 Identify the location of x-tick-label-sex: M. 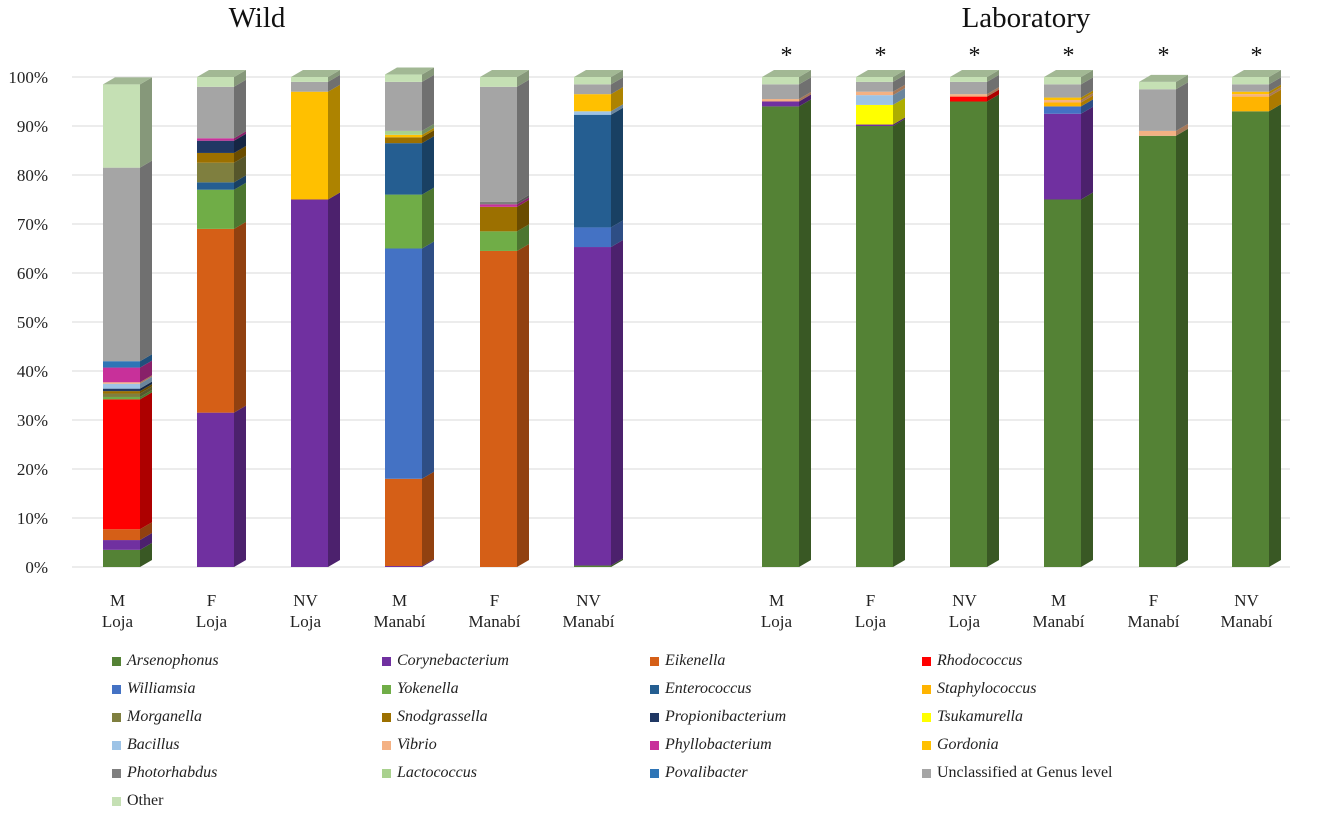
(776, 600).